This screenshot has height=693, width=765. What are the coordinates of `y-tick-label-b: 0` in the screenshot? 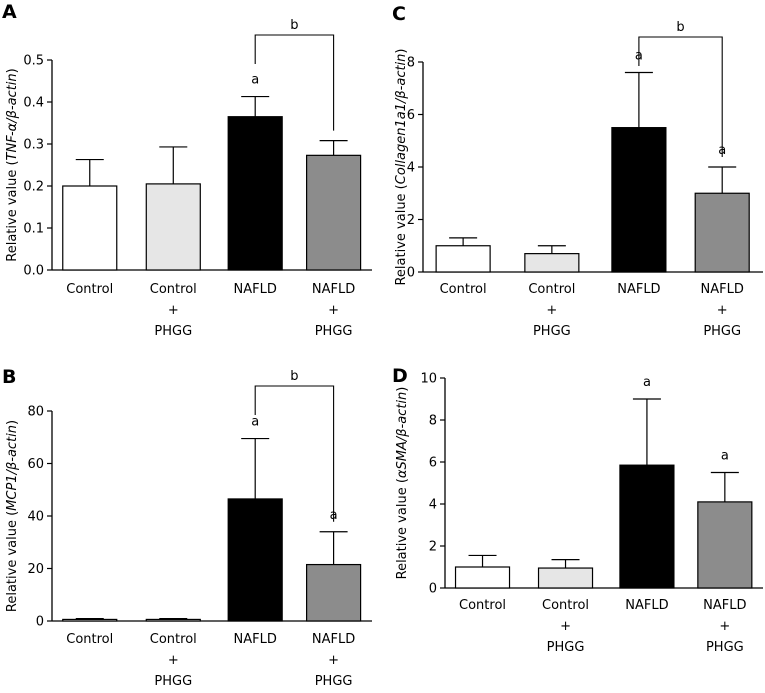 It's located at (40, 622).